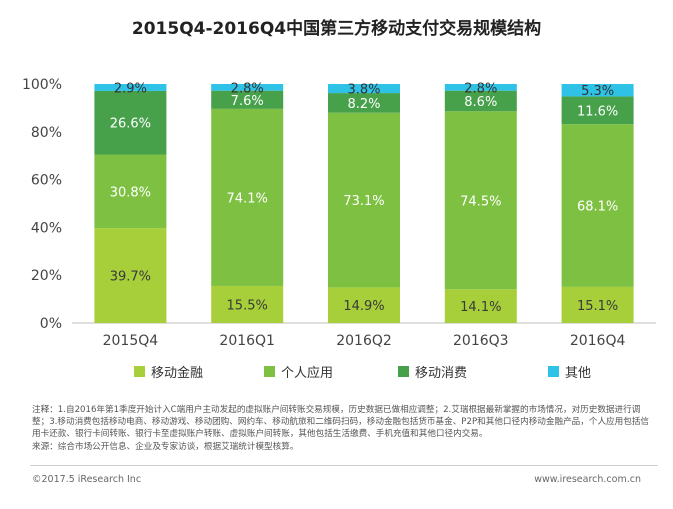 The height and width of the screenshot is (509, 673). I want to click on data-label: 2.9%, so click(130, 88).